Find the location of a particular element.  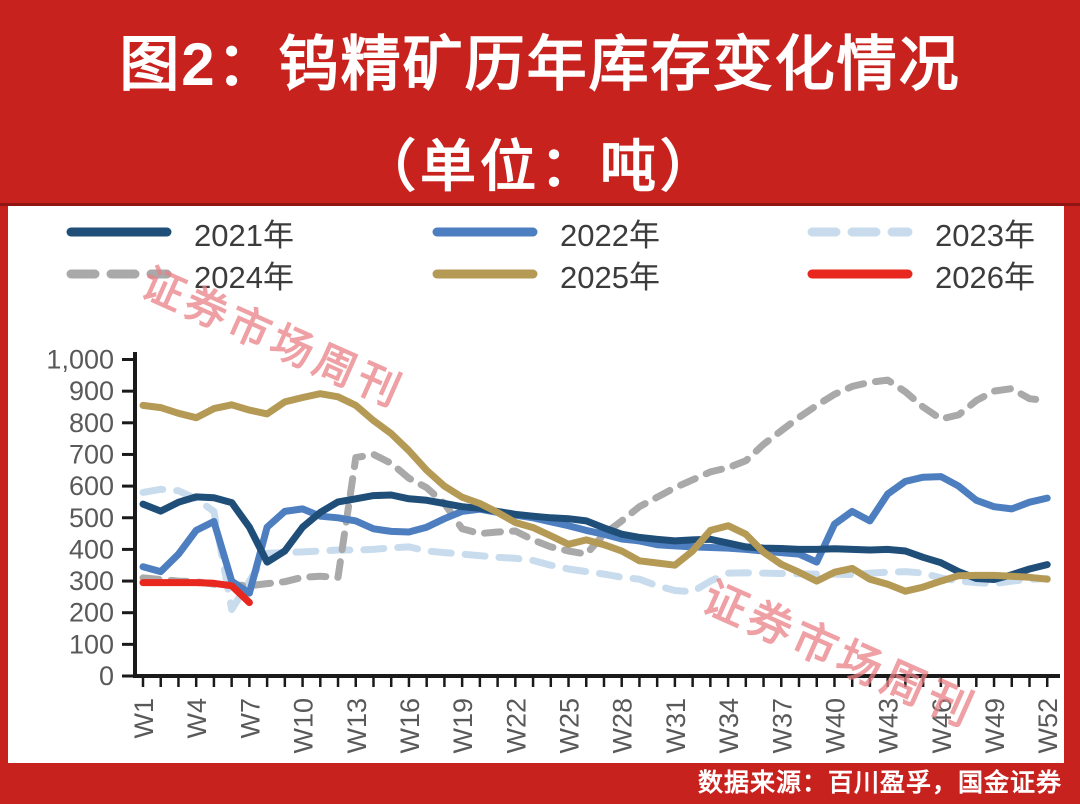

x-tick-label: W25 is located at coordinates (570, 726).